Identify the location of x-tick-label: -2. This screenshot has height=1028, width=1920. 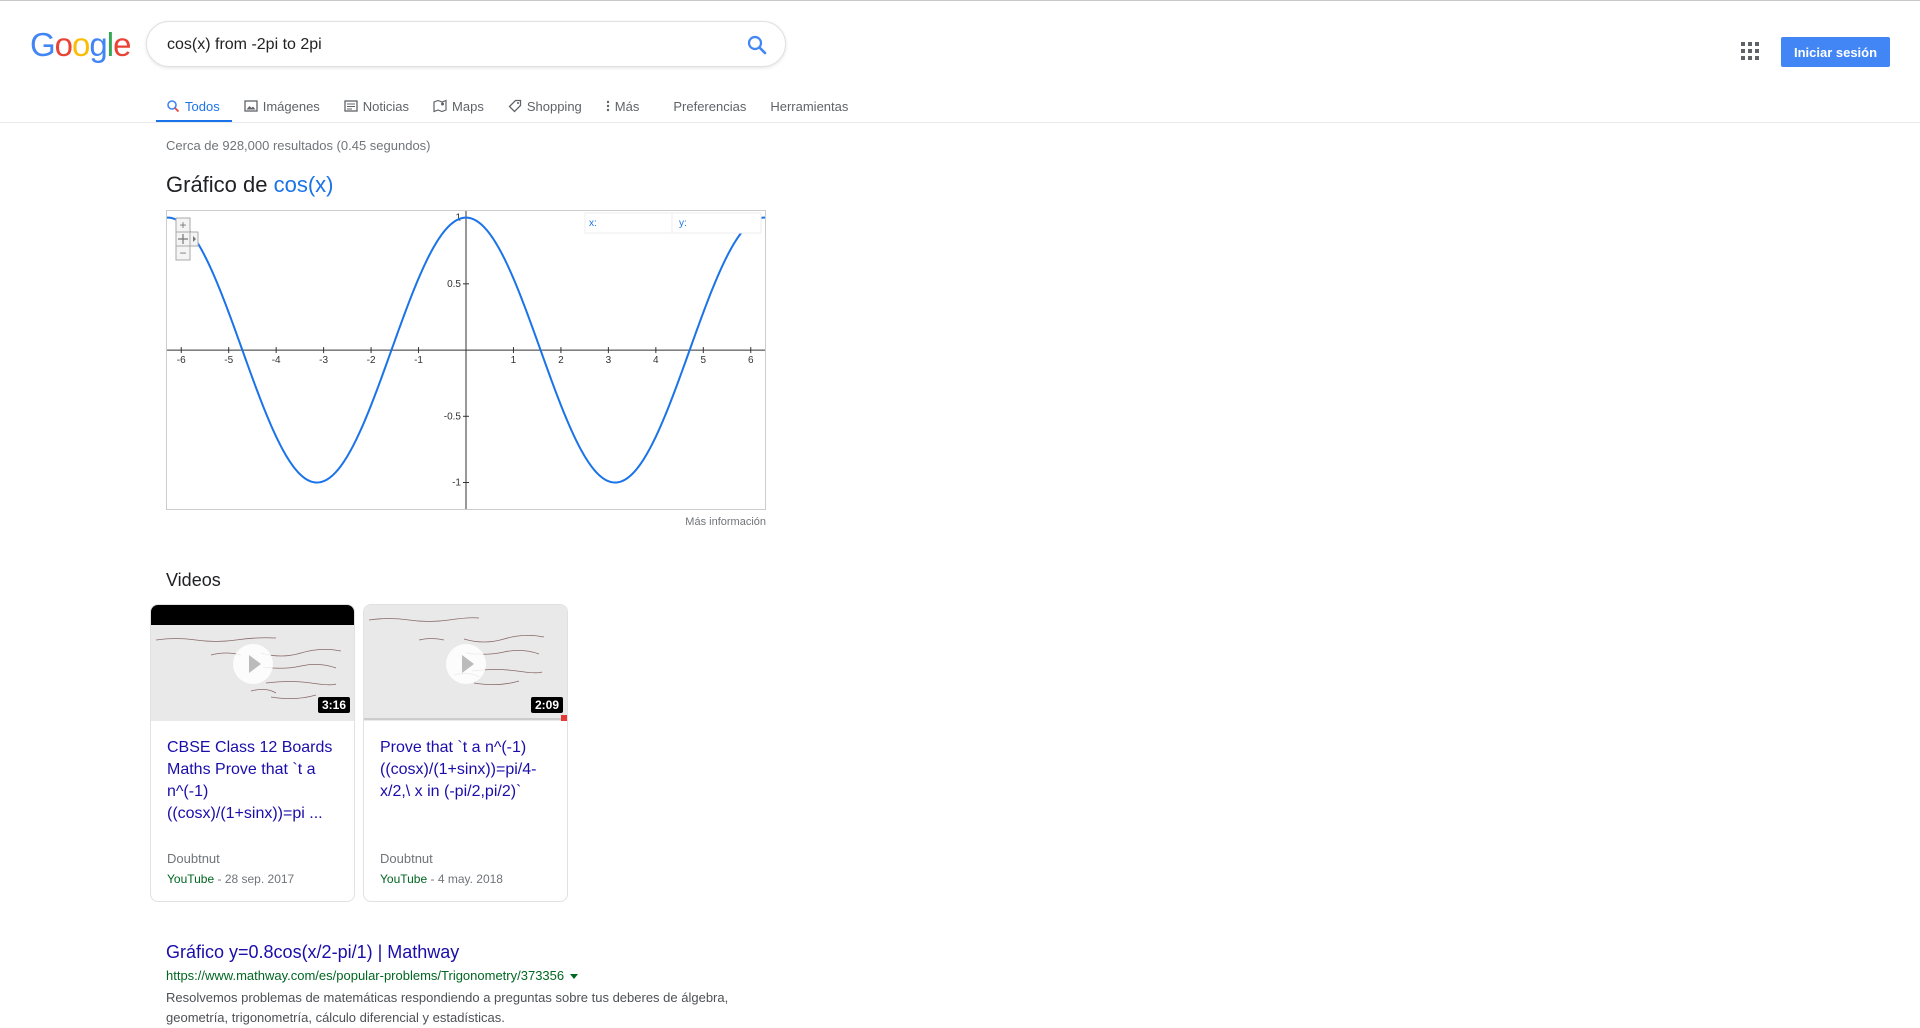
(371, 360).